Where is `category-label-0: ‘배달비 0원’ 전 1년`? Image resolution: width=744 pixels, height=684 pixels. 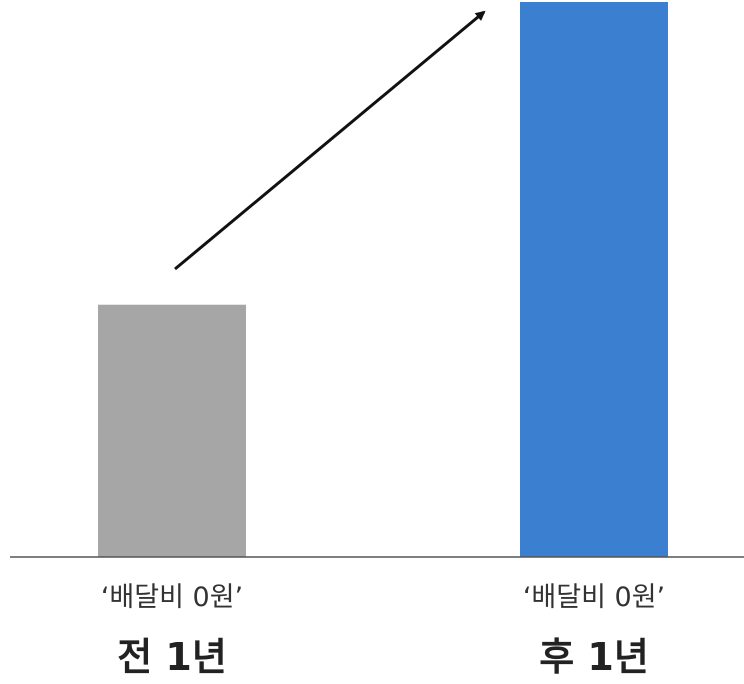
category-label-0: ‘배달비 0원’ 전 1년 is located at coordinates (172, 630).